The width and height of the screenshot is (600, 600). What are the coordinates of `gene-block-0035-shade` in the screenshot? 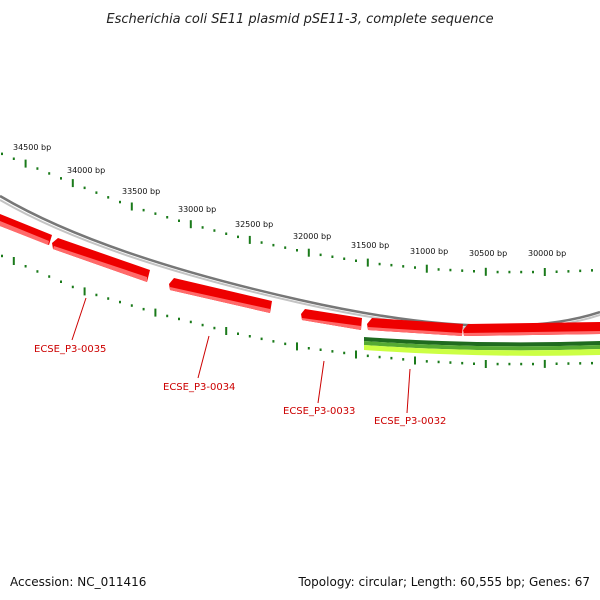 It's located at (100, 264).